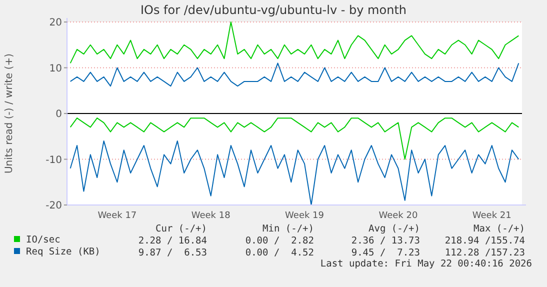 This screenshot has height=287, width=547. Describe the element at coordinates (426, 264) in the screenshot. I see `text: Last update: Fri May 22 00:40:16 2026` at that location.